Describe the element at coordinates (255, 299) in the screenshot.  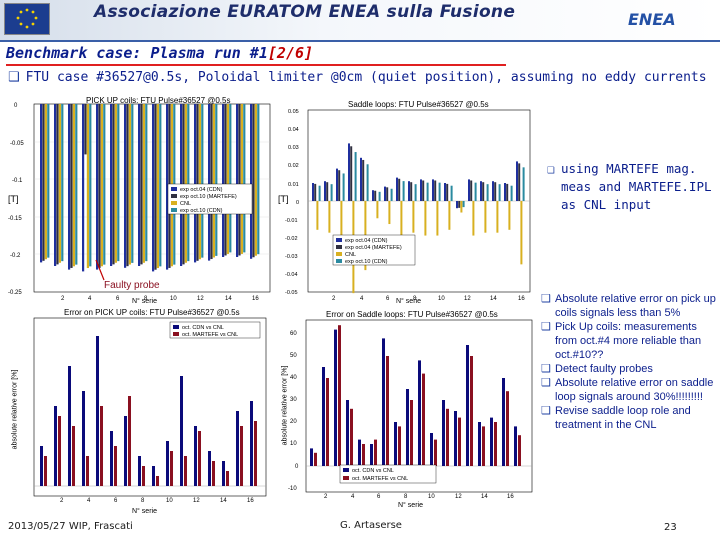
I see `pickup-xtick: 16` at that location.